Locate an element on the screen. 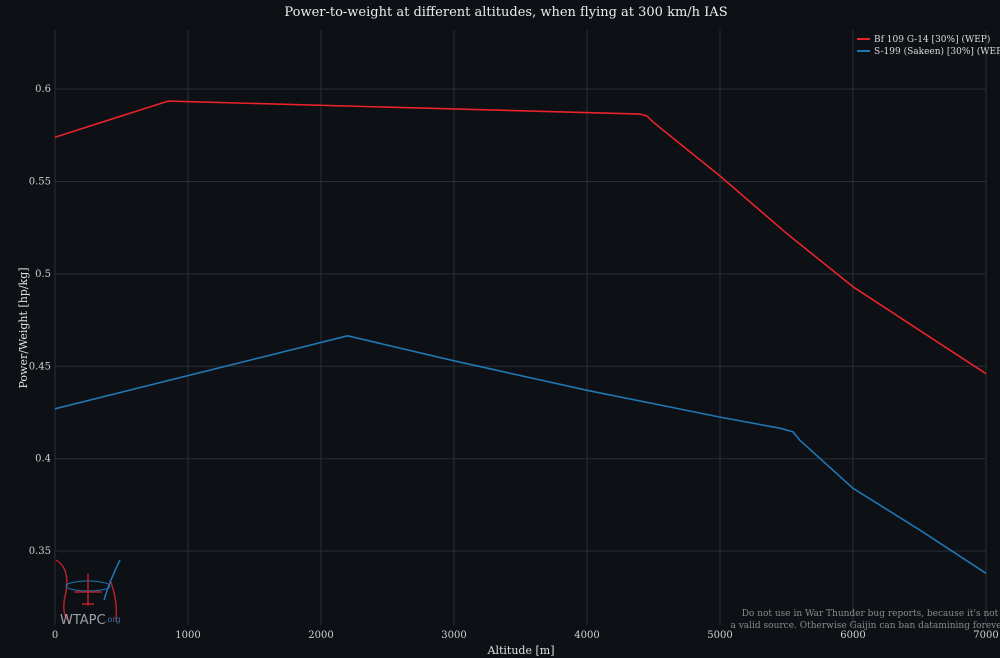 The width and height of the screenshot is (1000, 658). logo-plane-icon is located at coordinates (88, 590).